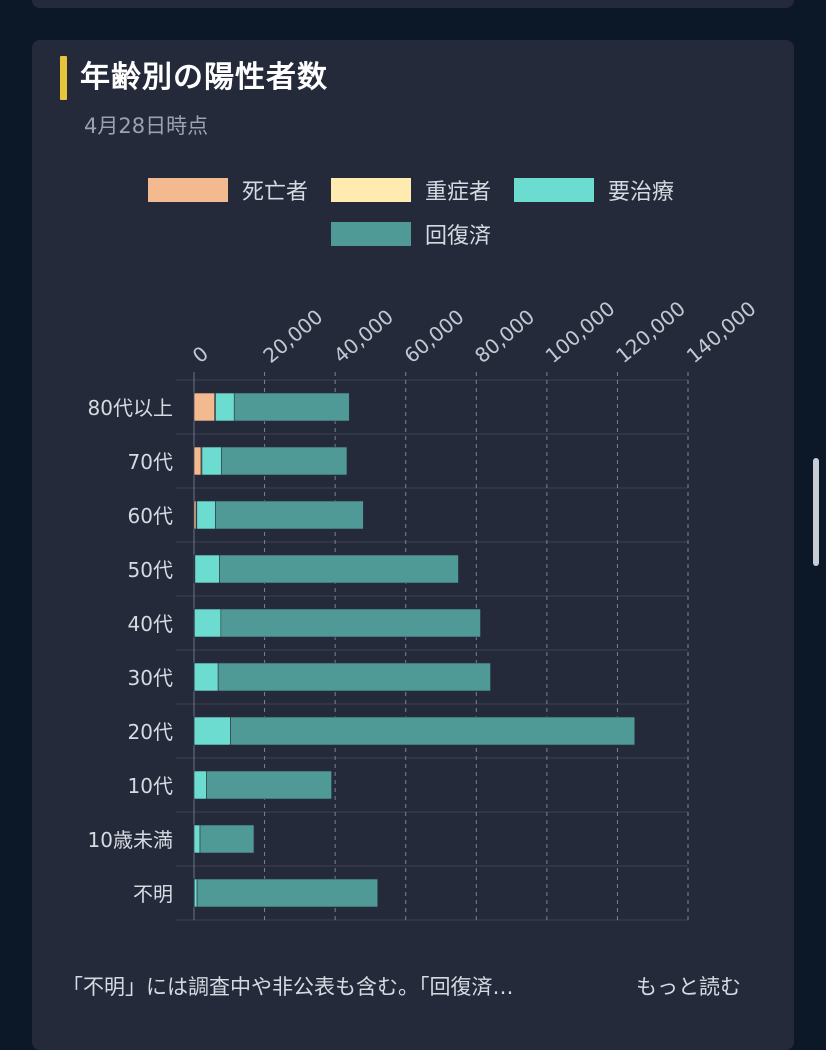  I want to click on legend-item-severe: 重症者, so click(411, 190).